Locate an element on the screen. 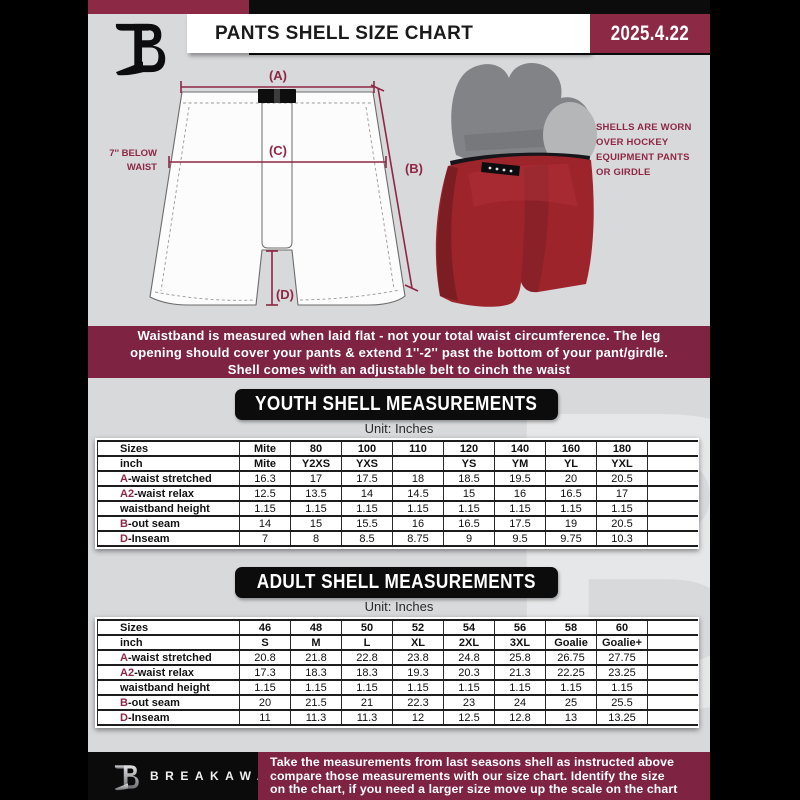 Image resolution: width=800 pixels, height=800 pixels. cell: 23.25 is located at coordinates (622, 672).